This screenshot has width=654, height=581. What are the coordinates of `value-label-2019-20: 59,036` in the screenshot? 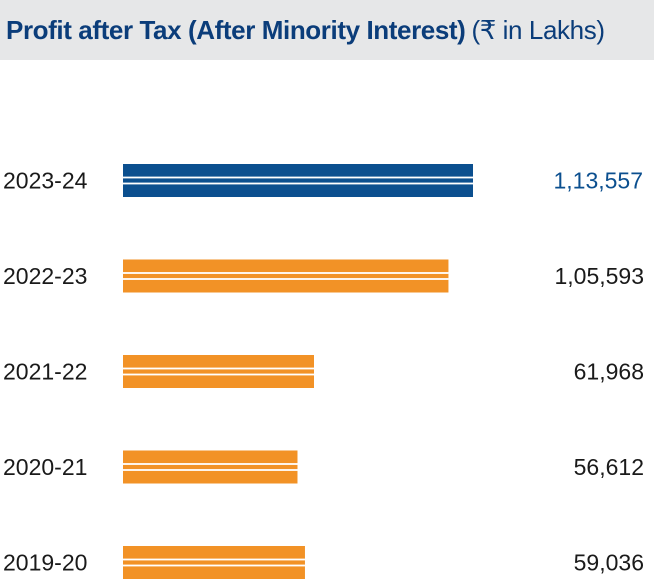 It's located at (609, 563).